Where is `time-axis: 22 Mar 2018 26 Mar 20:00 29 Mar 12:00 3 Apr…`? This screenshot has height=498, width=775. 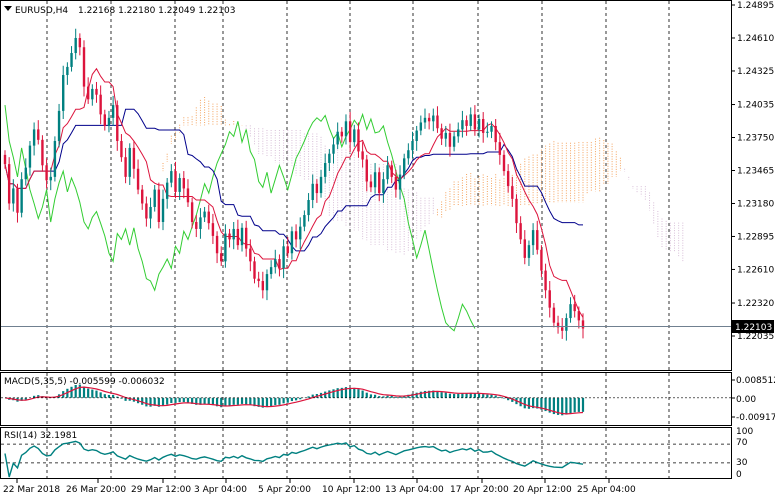 time-axis: 22 Mar 2018 26 Mar 20:00 29 Mar 12:00 3 Apr… is located at coordinates (319, 487).